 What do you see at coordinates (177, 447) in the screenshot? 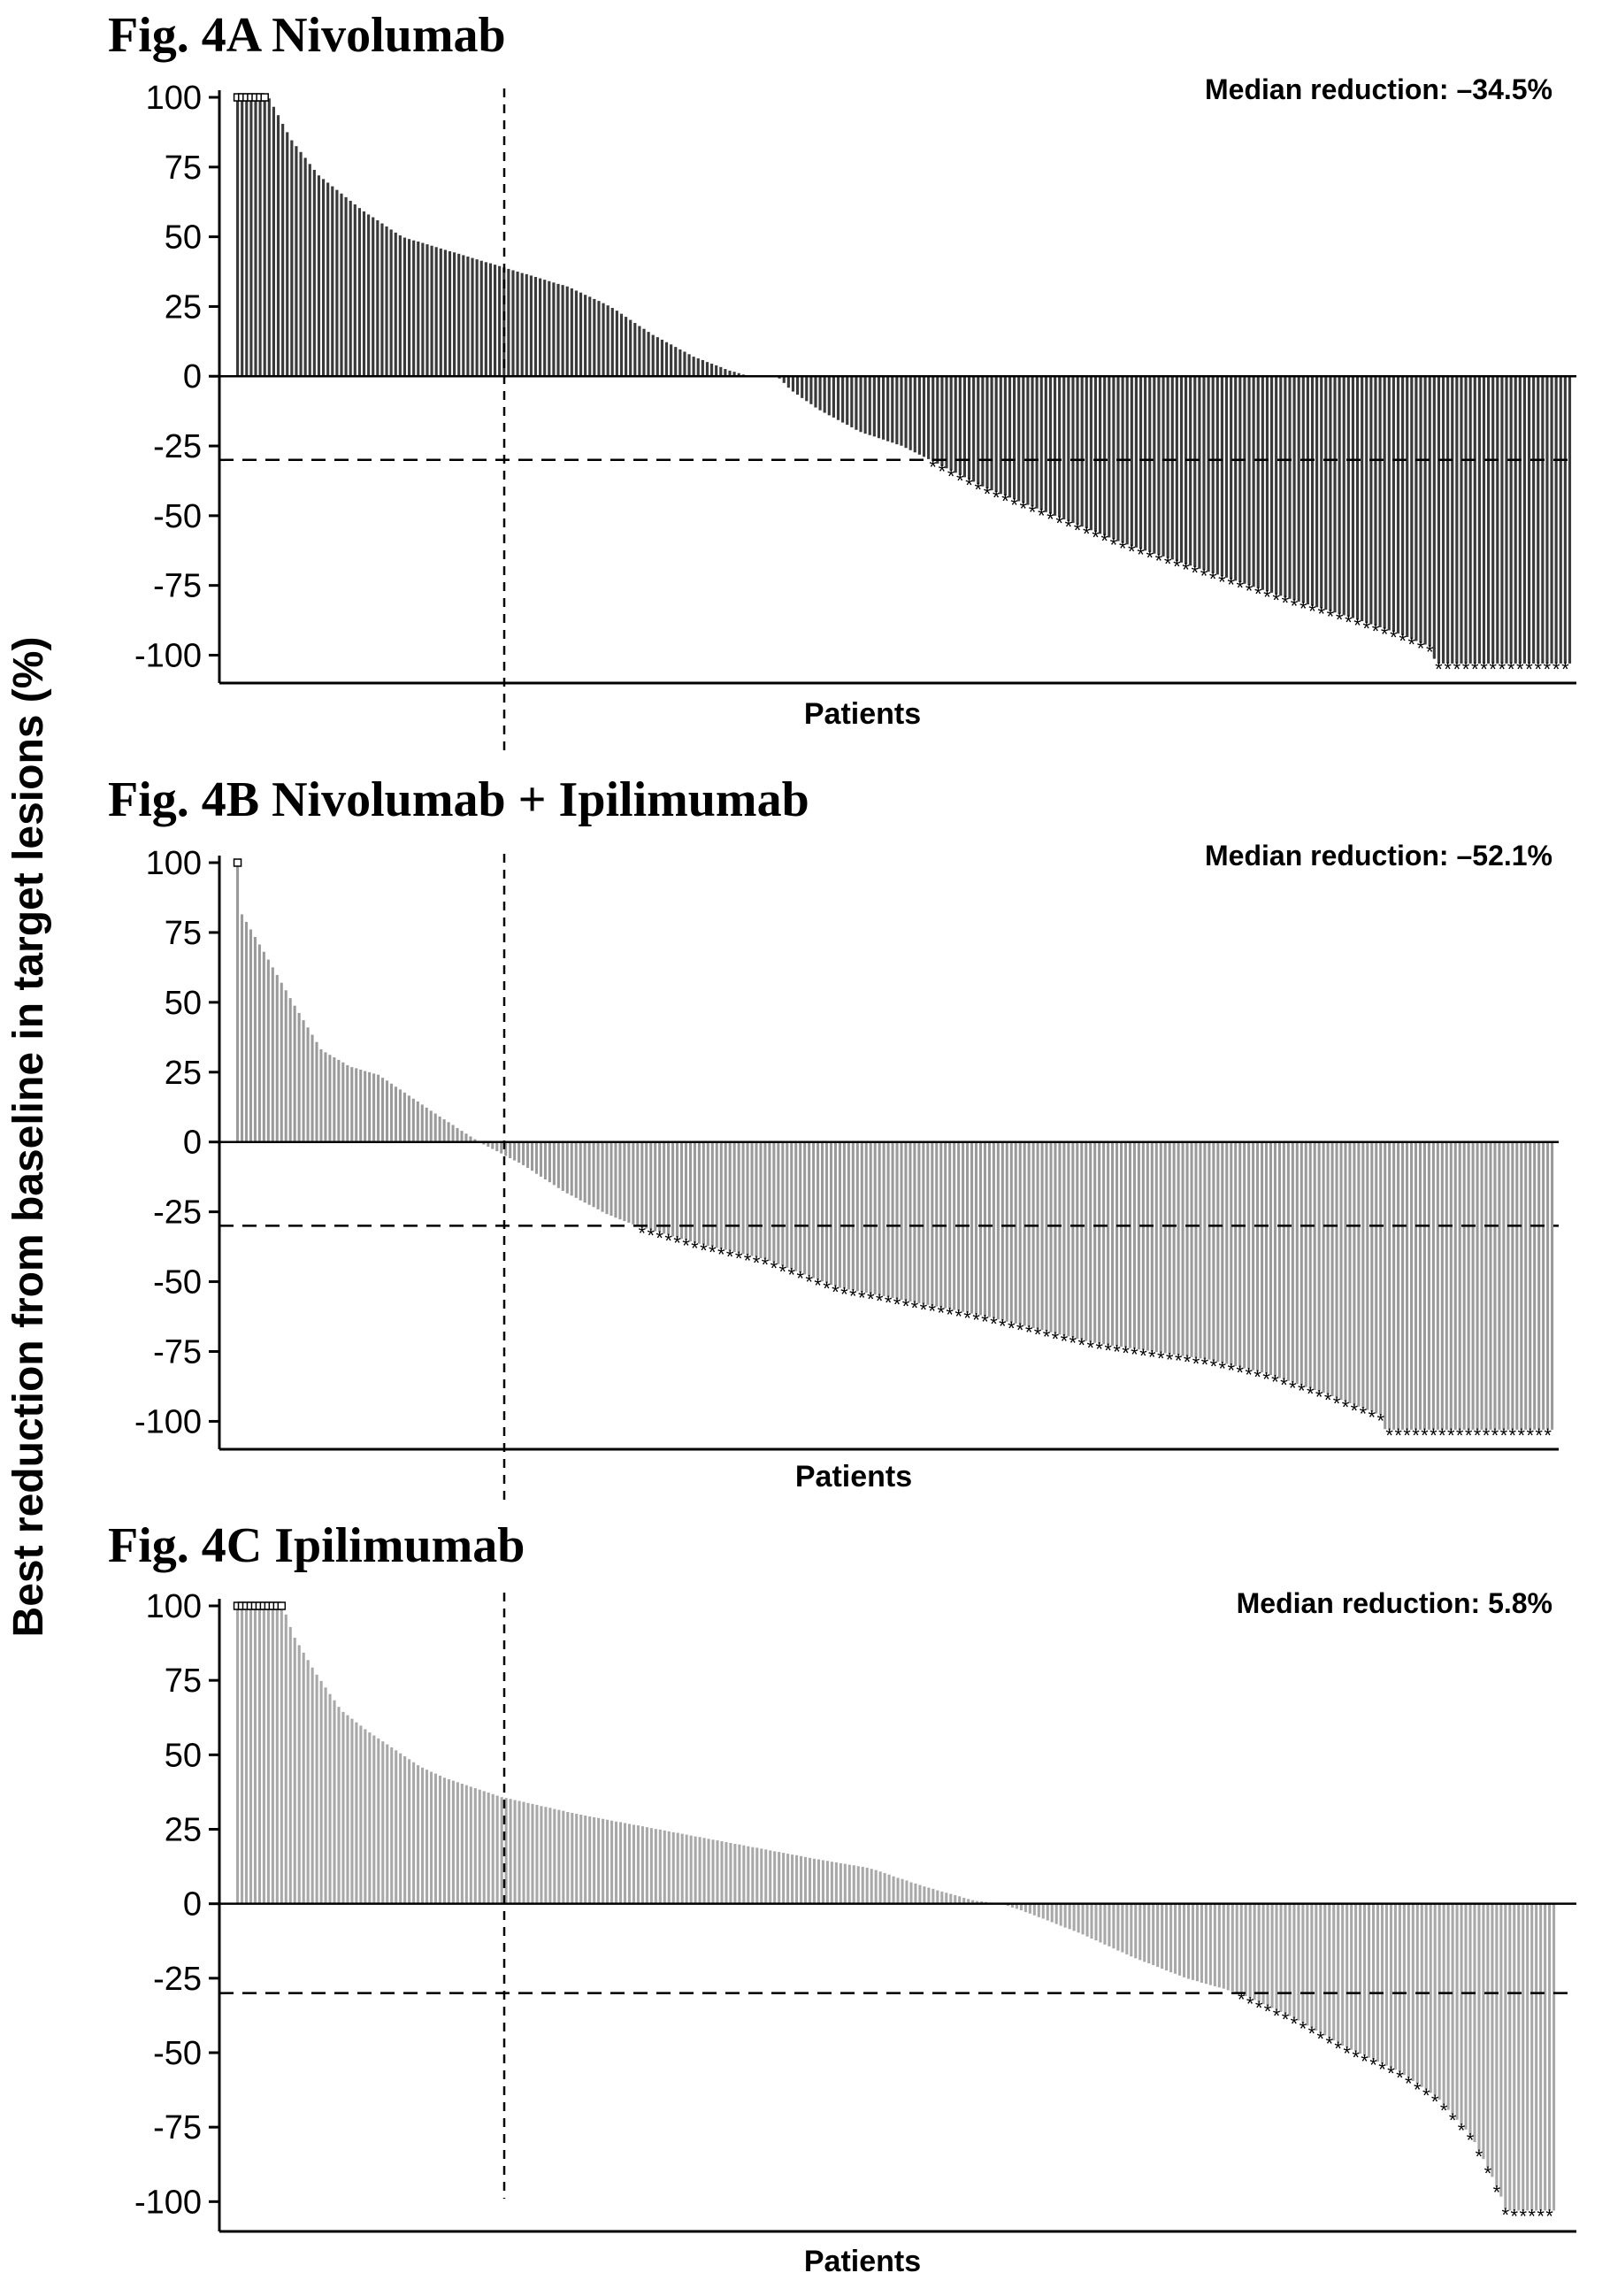
I see `y-tick-label: -25` at bounding box center [177, 447].